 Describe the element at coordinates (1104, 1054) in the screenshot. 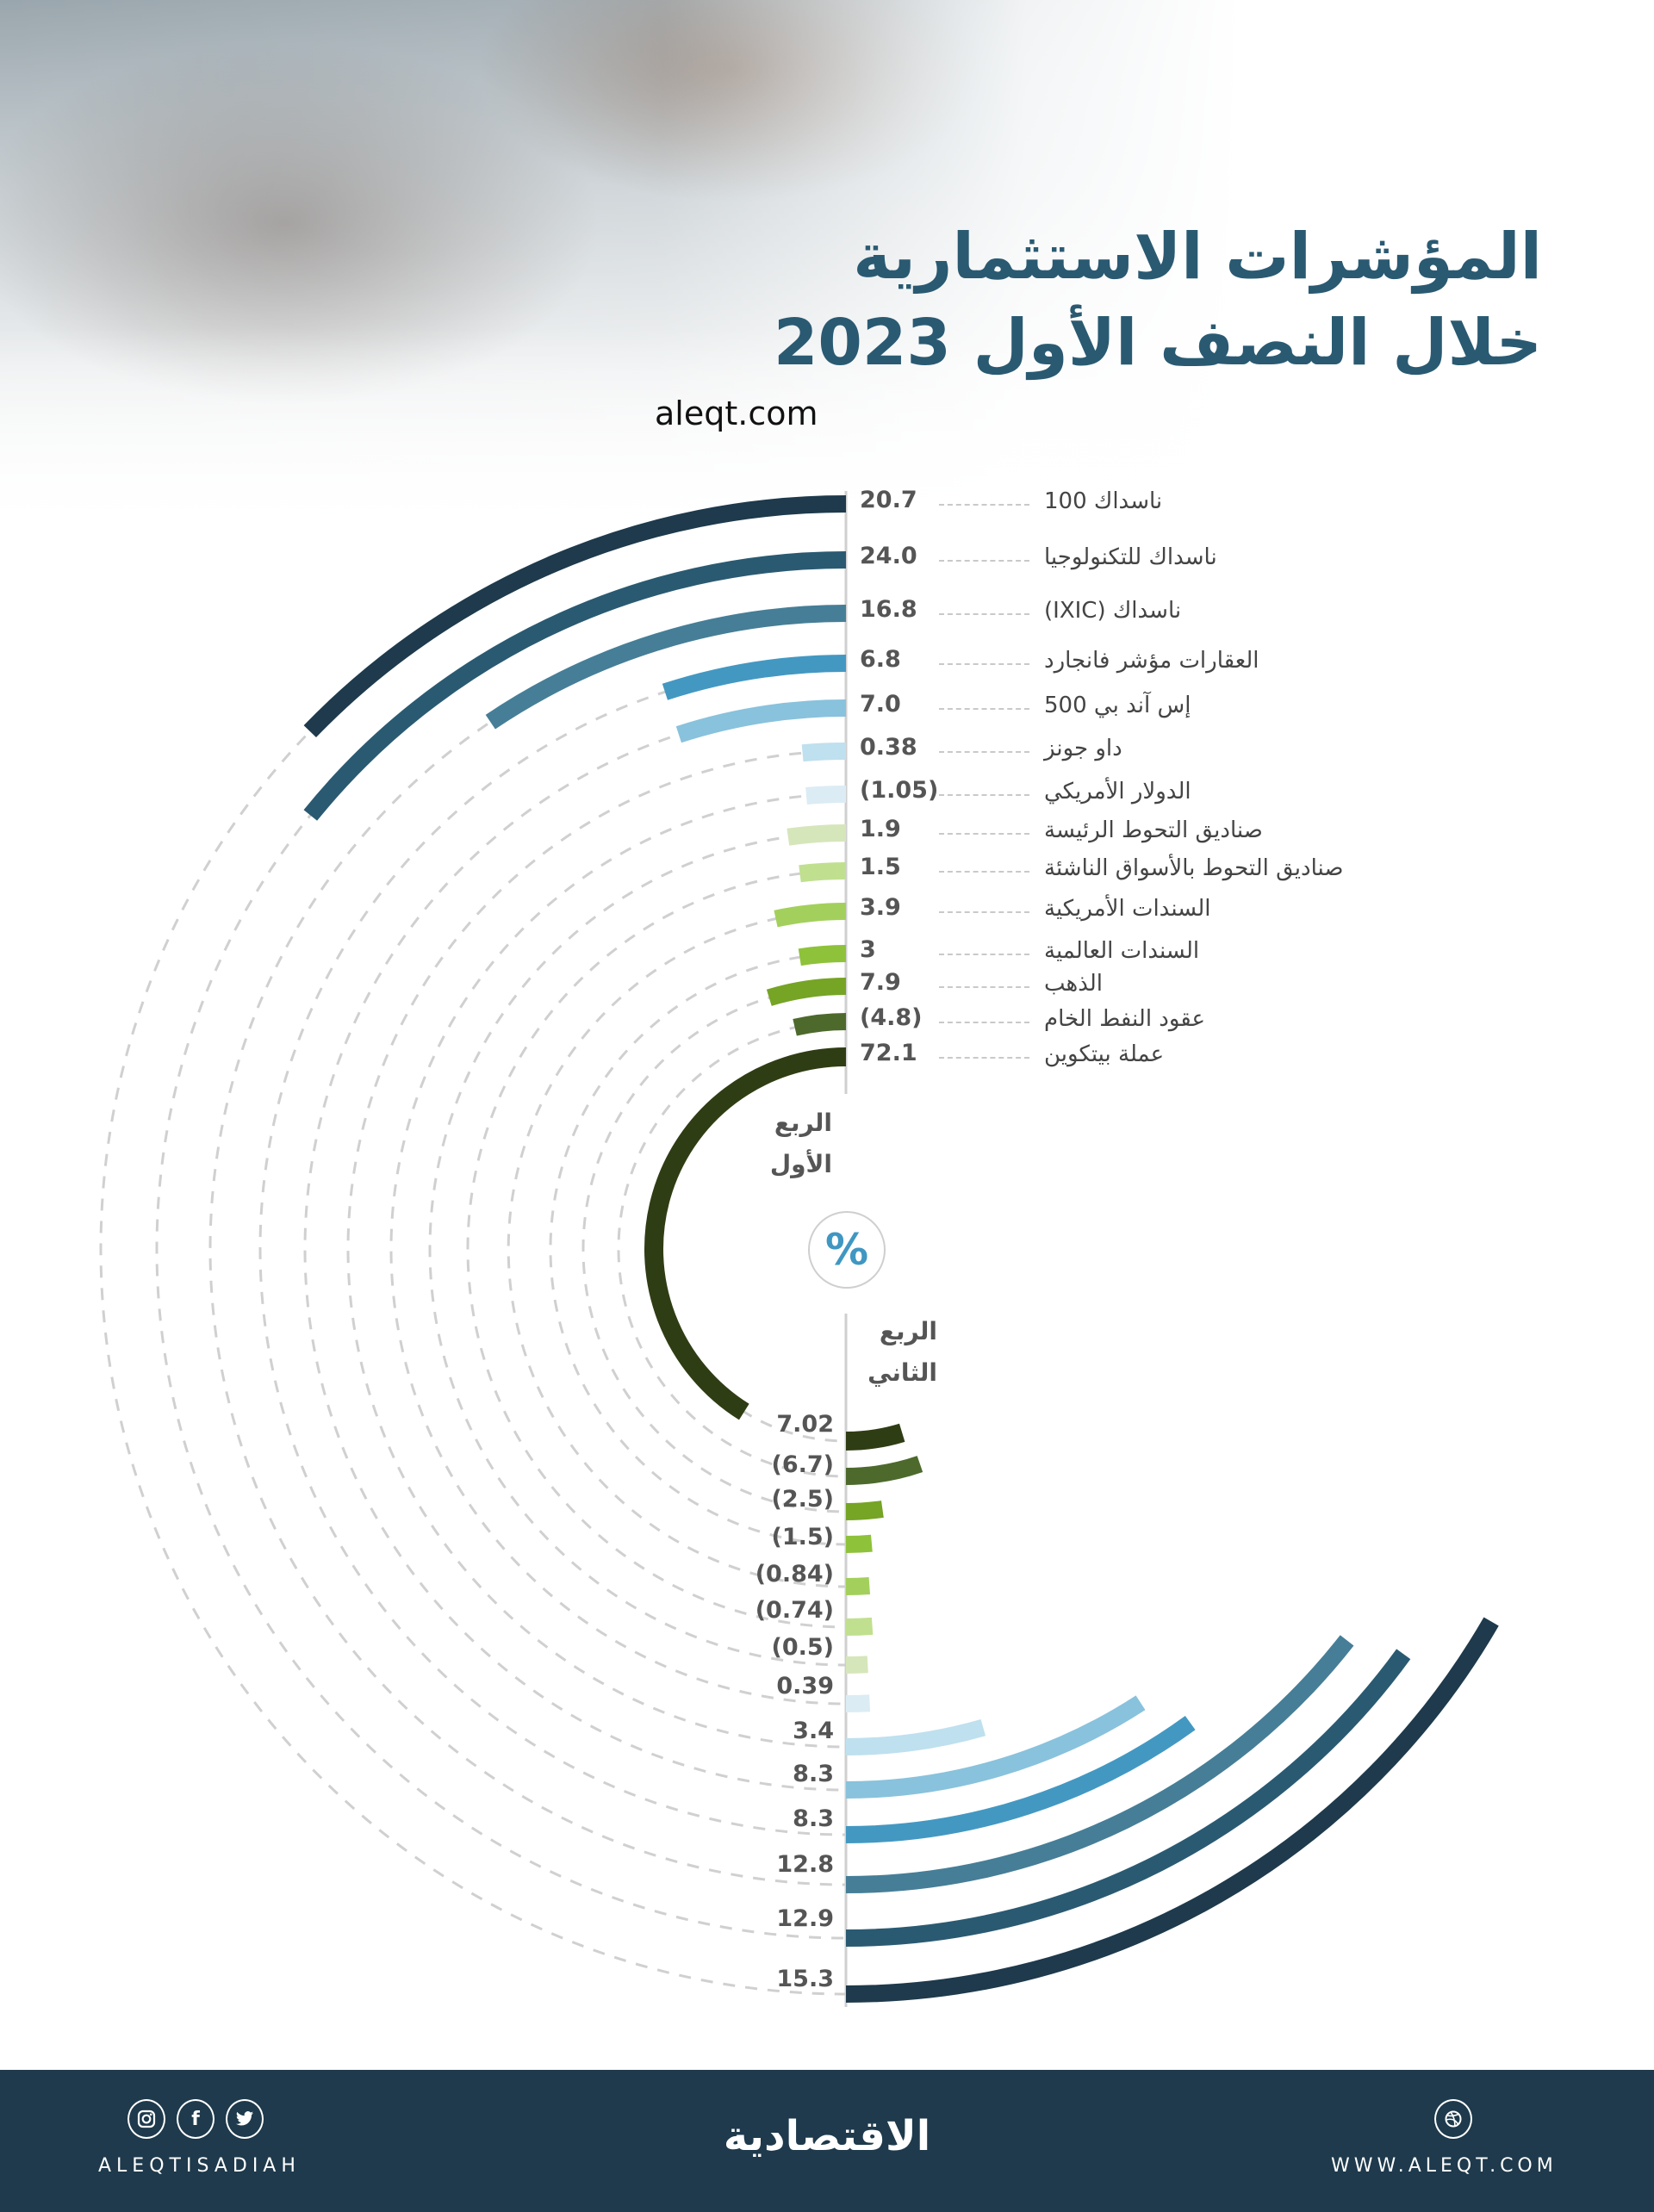

I see `category-label: عملة بيتكوين` at that location.